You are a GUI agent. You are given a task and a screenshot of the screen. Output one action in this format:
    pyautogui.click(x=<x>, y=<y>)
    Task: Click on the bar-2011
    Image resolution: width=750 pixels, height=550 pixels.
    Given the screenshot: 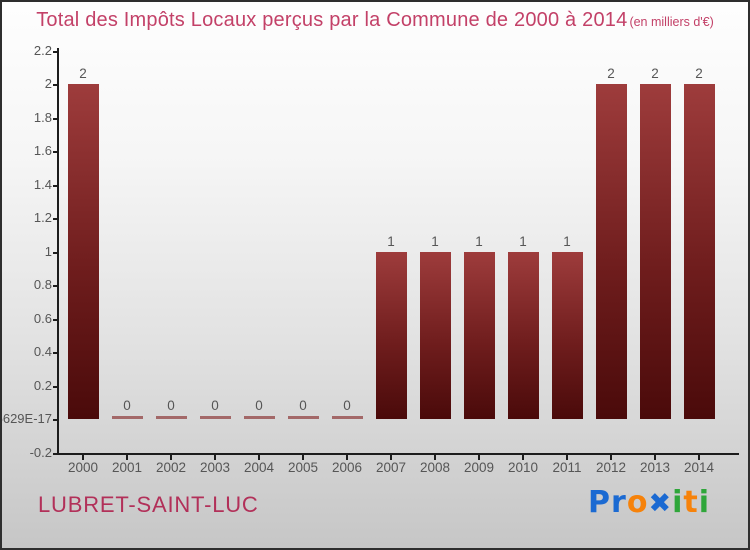 What is the action you would take?
    pyautogui.click(x=567, y=335)
    